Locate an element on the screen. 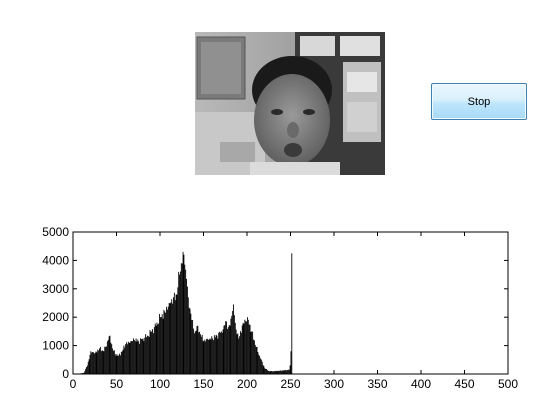  y-tick-label: 4000 is located at coordinates (55, 260).